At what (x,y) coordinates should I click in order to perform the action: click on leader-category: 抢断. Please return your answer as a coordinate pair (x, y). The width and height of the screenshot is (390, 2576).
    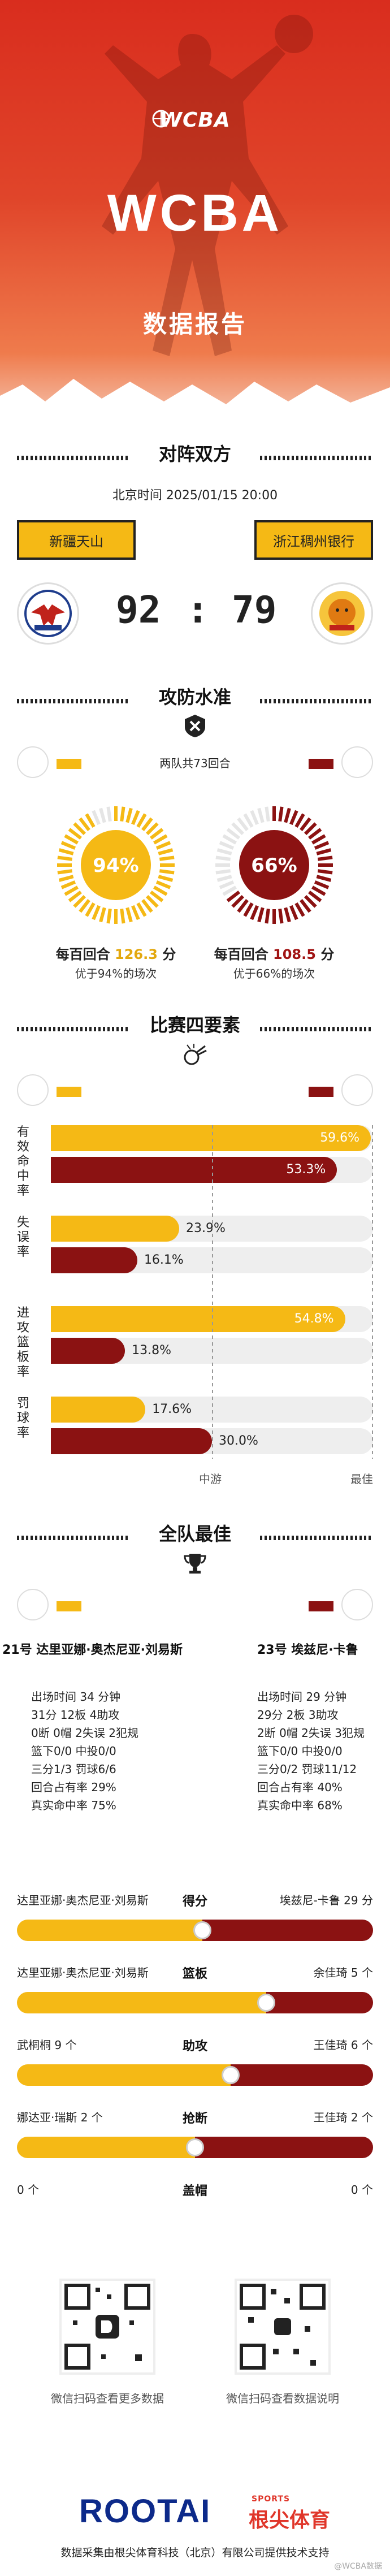
    Looking at the image, I should click on (194, 2119).